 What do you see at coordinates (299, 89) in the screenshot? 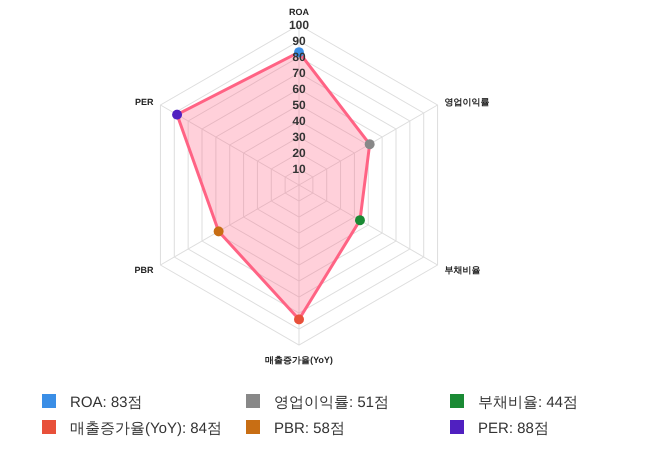
I see `y-tick-label: 60` at bounding box center [299, 89].